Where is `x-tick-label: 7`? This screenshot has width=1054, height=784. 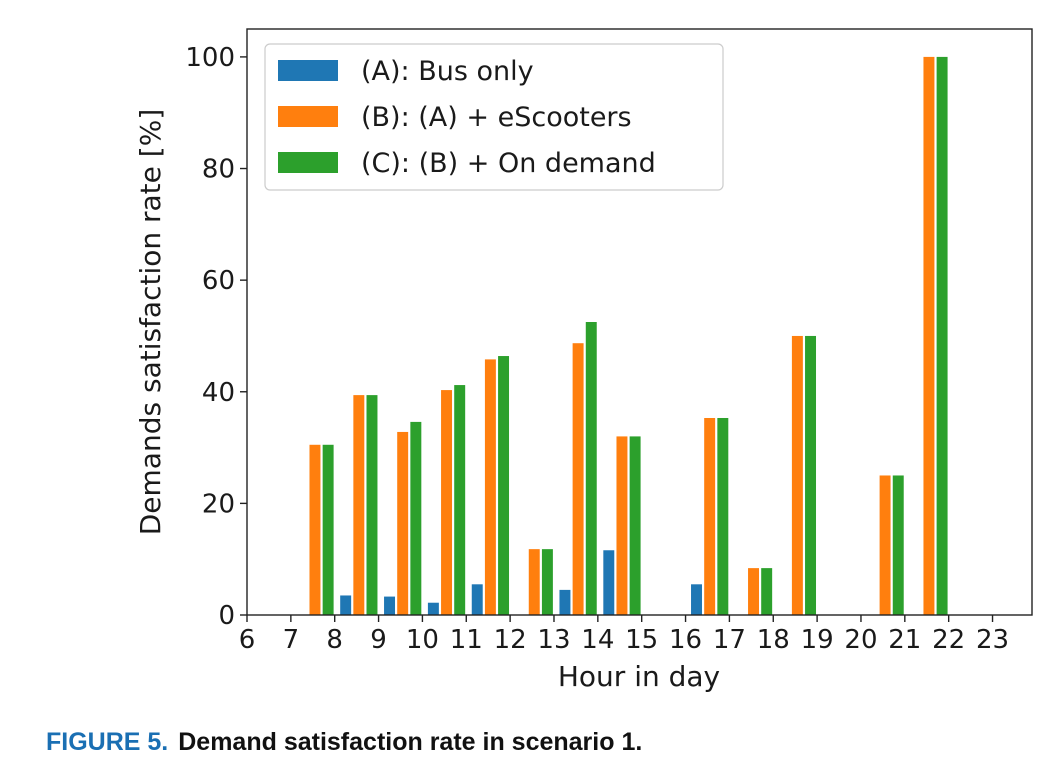
x-tick-label: 7 is located at coordinates (291, 640).